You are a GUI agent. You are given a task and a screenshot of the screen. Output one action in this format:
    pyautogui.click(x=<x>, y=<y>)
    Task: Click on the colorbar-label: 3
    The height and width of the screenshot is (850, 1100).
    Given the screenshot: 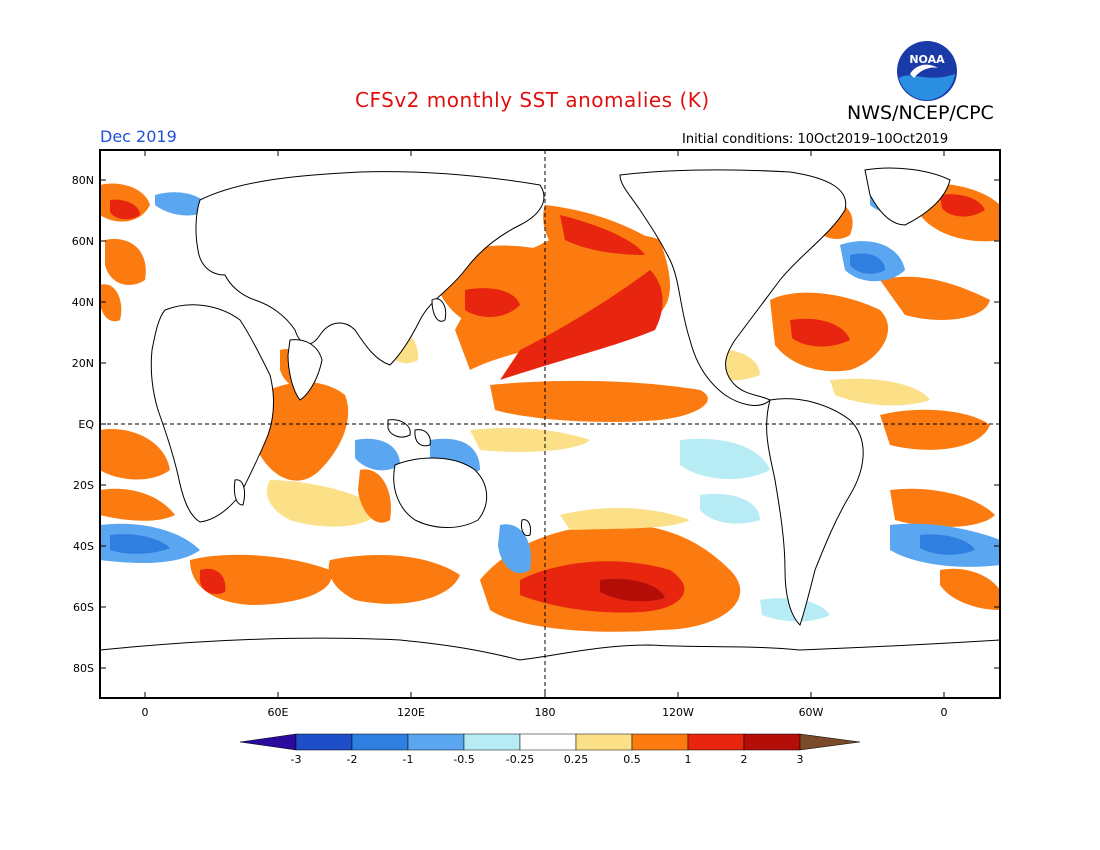 What is the action you would take?
    pyautogui.click(x=800, y=759)
    